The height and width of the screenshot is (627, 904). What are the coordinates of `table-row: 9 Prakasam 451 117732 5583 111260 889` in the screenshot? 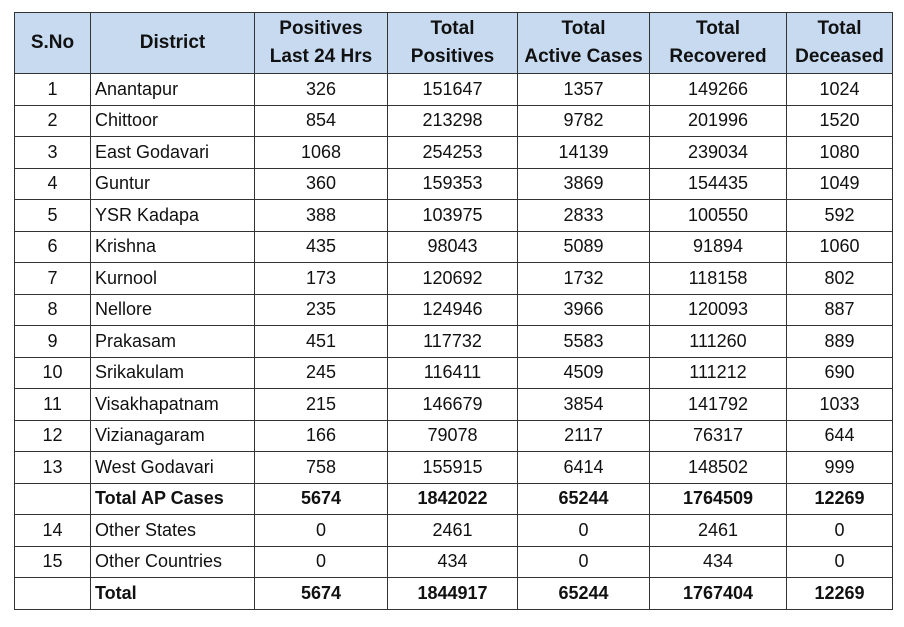 It's located at (453, 341).